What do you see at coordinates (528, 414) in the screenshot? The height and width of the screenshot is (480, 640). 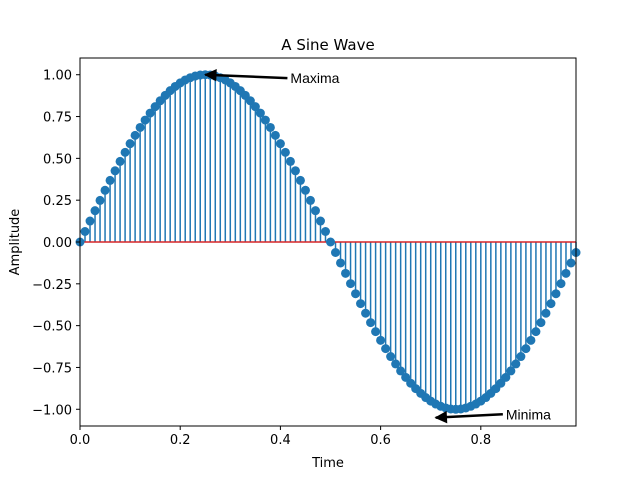 I see `minima-annotation-text: Minima` at bounding box center [528, 414].